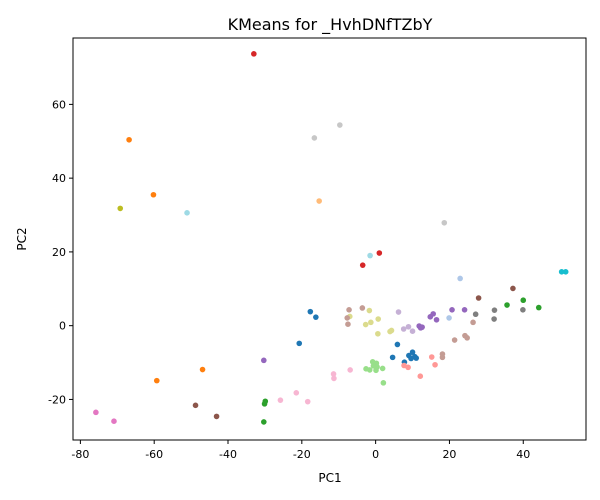  I want to click on x-tick-label: -60, so click(154, 454).